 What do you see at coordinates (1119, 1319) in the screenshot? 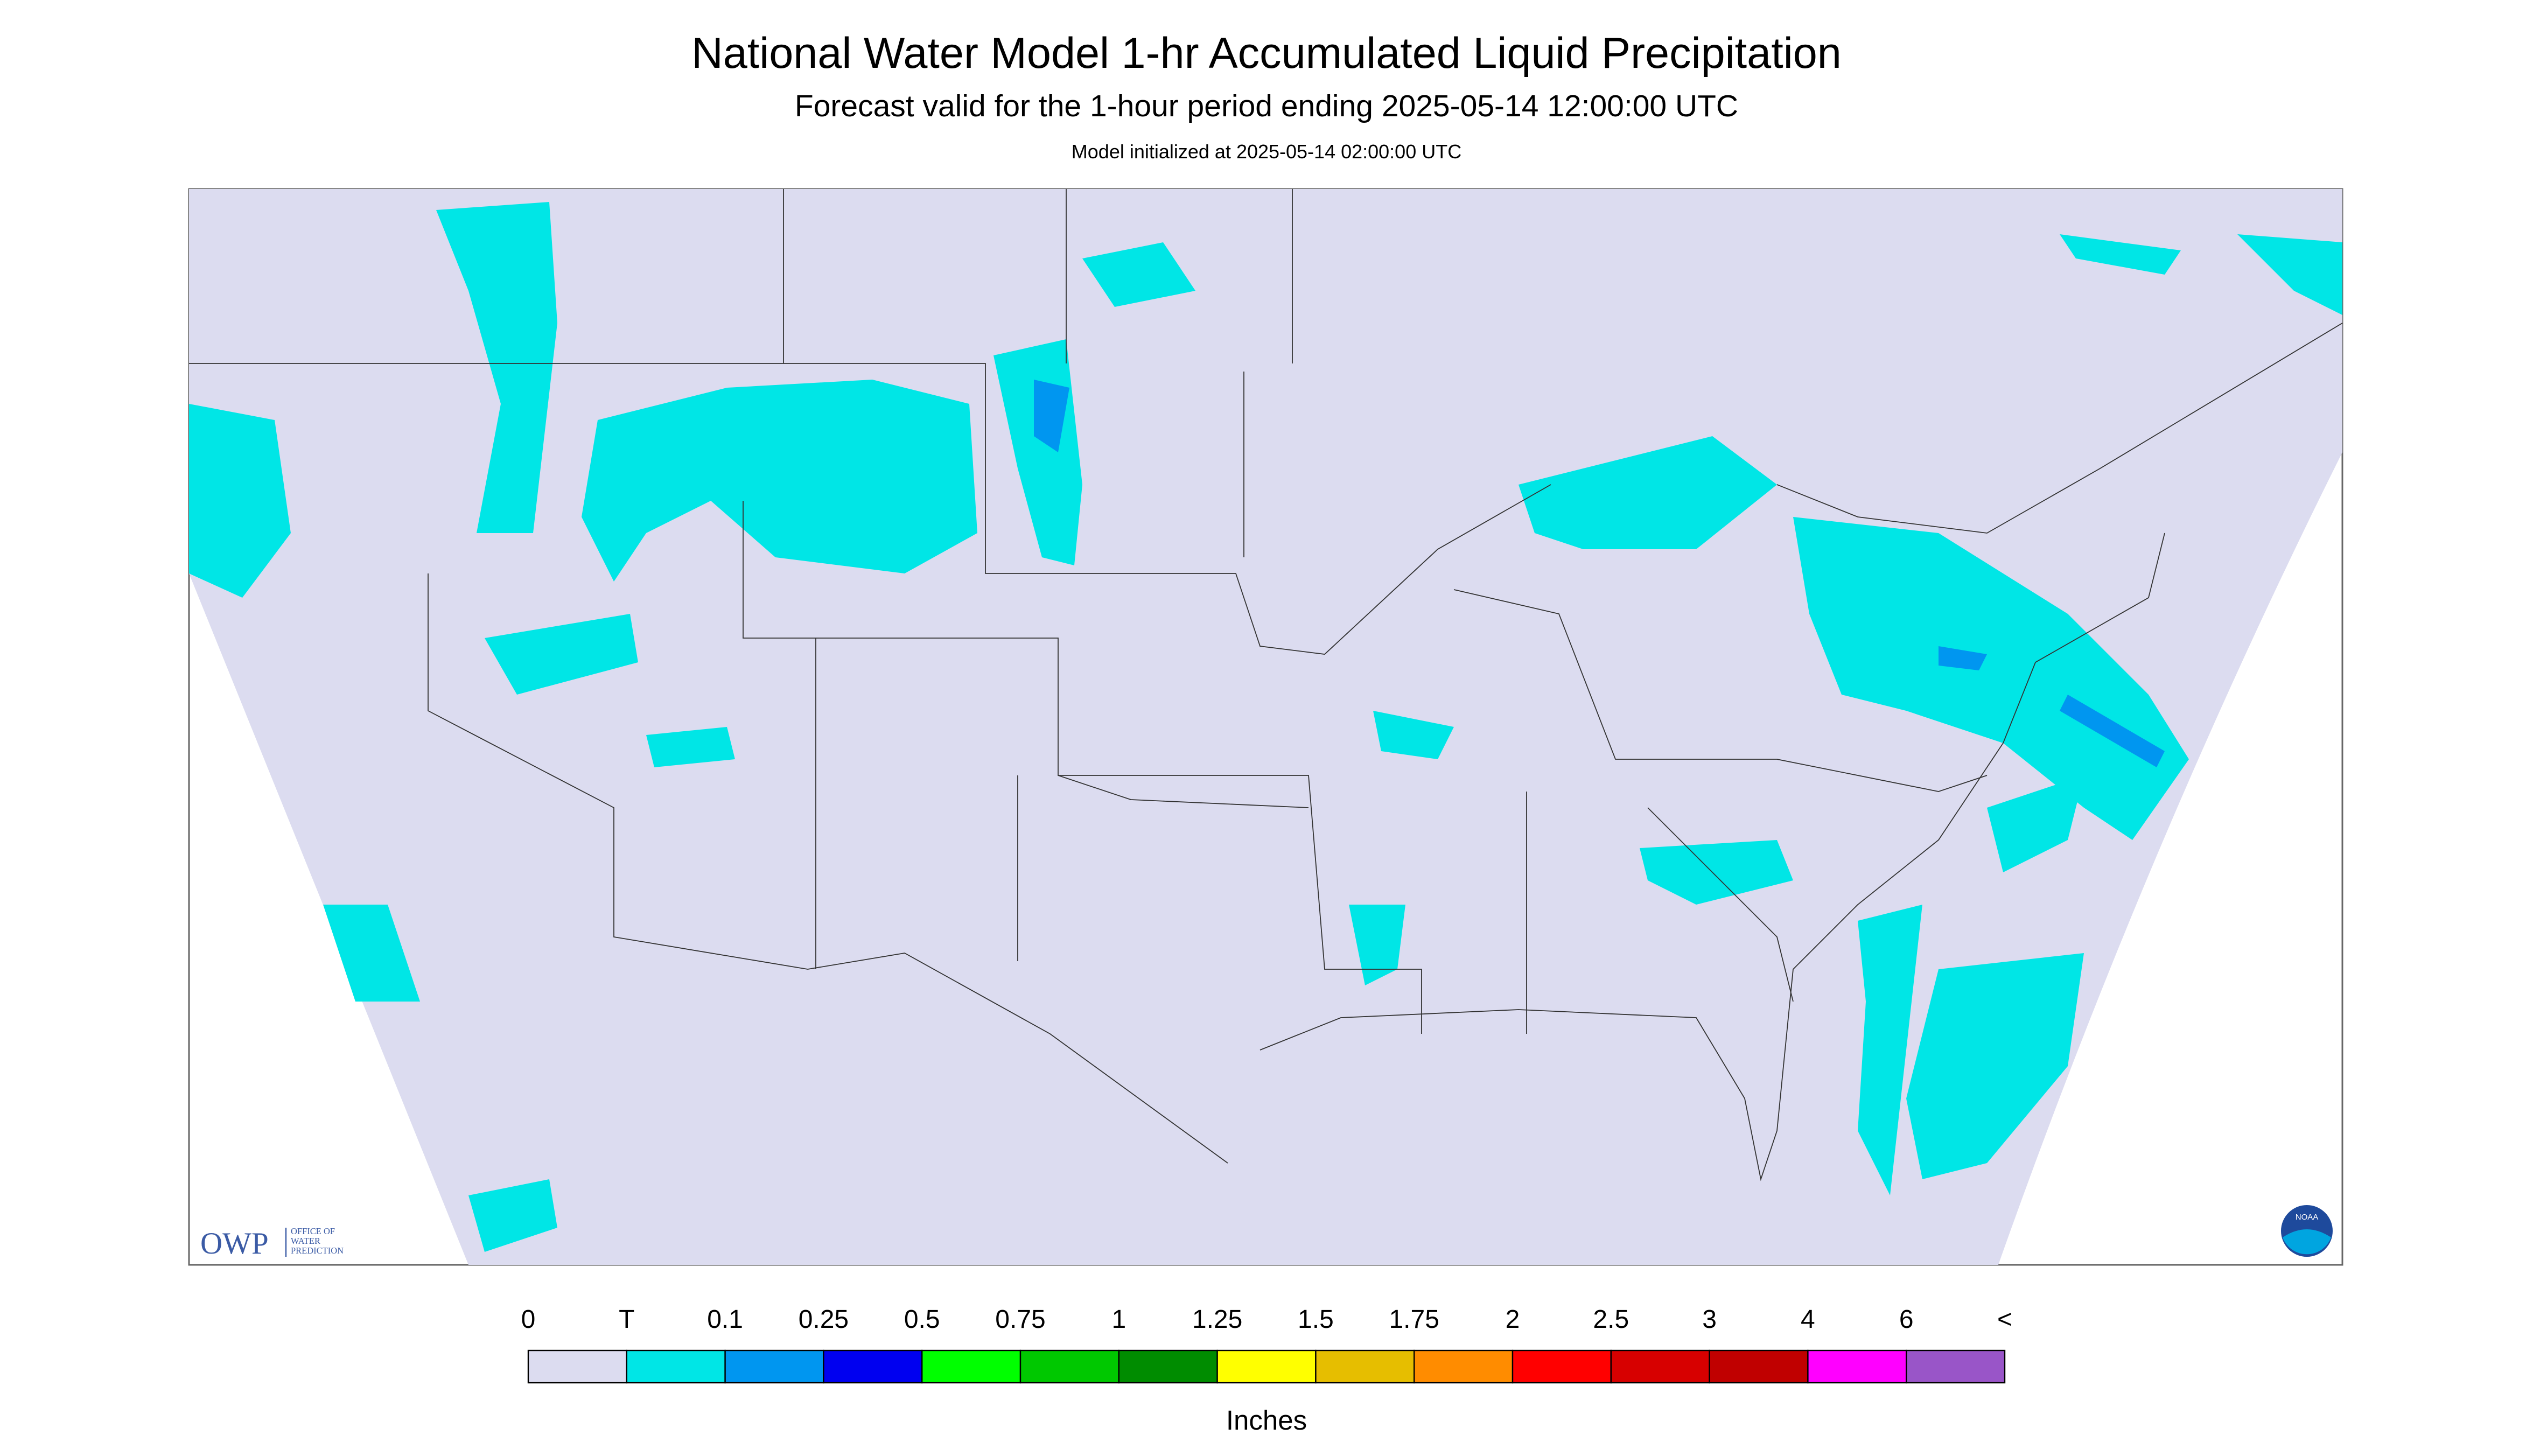
I see `legend-label: 1` at bounding box center [1119, 1319].